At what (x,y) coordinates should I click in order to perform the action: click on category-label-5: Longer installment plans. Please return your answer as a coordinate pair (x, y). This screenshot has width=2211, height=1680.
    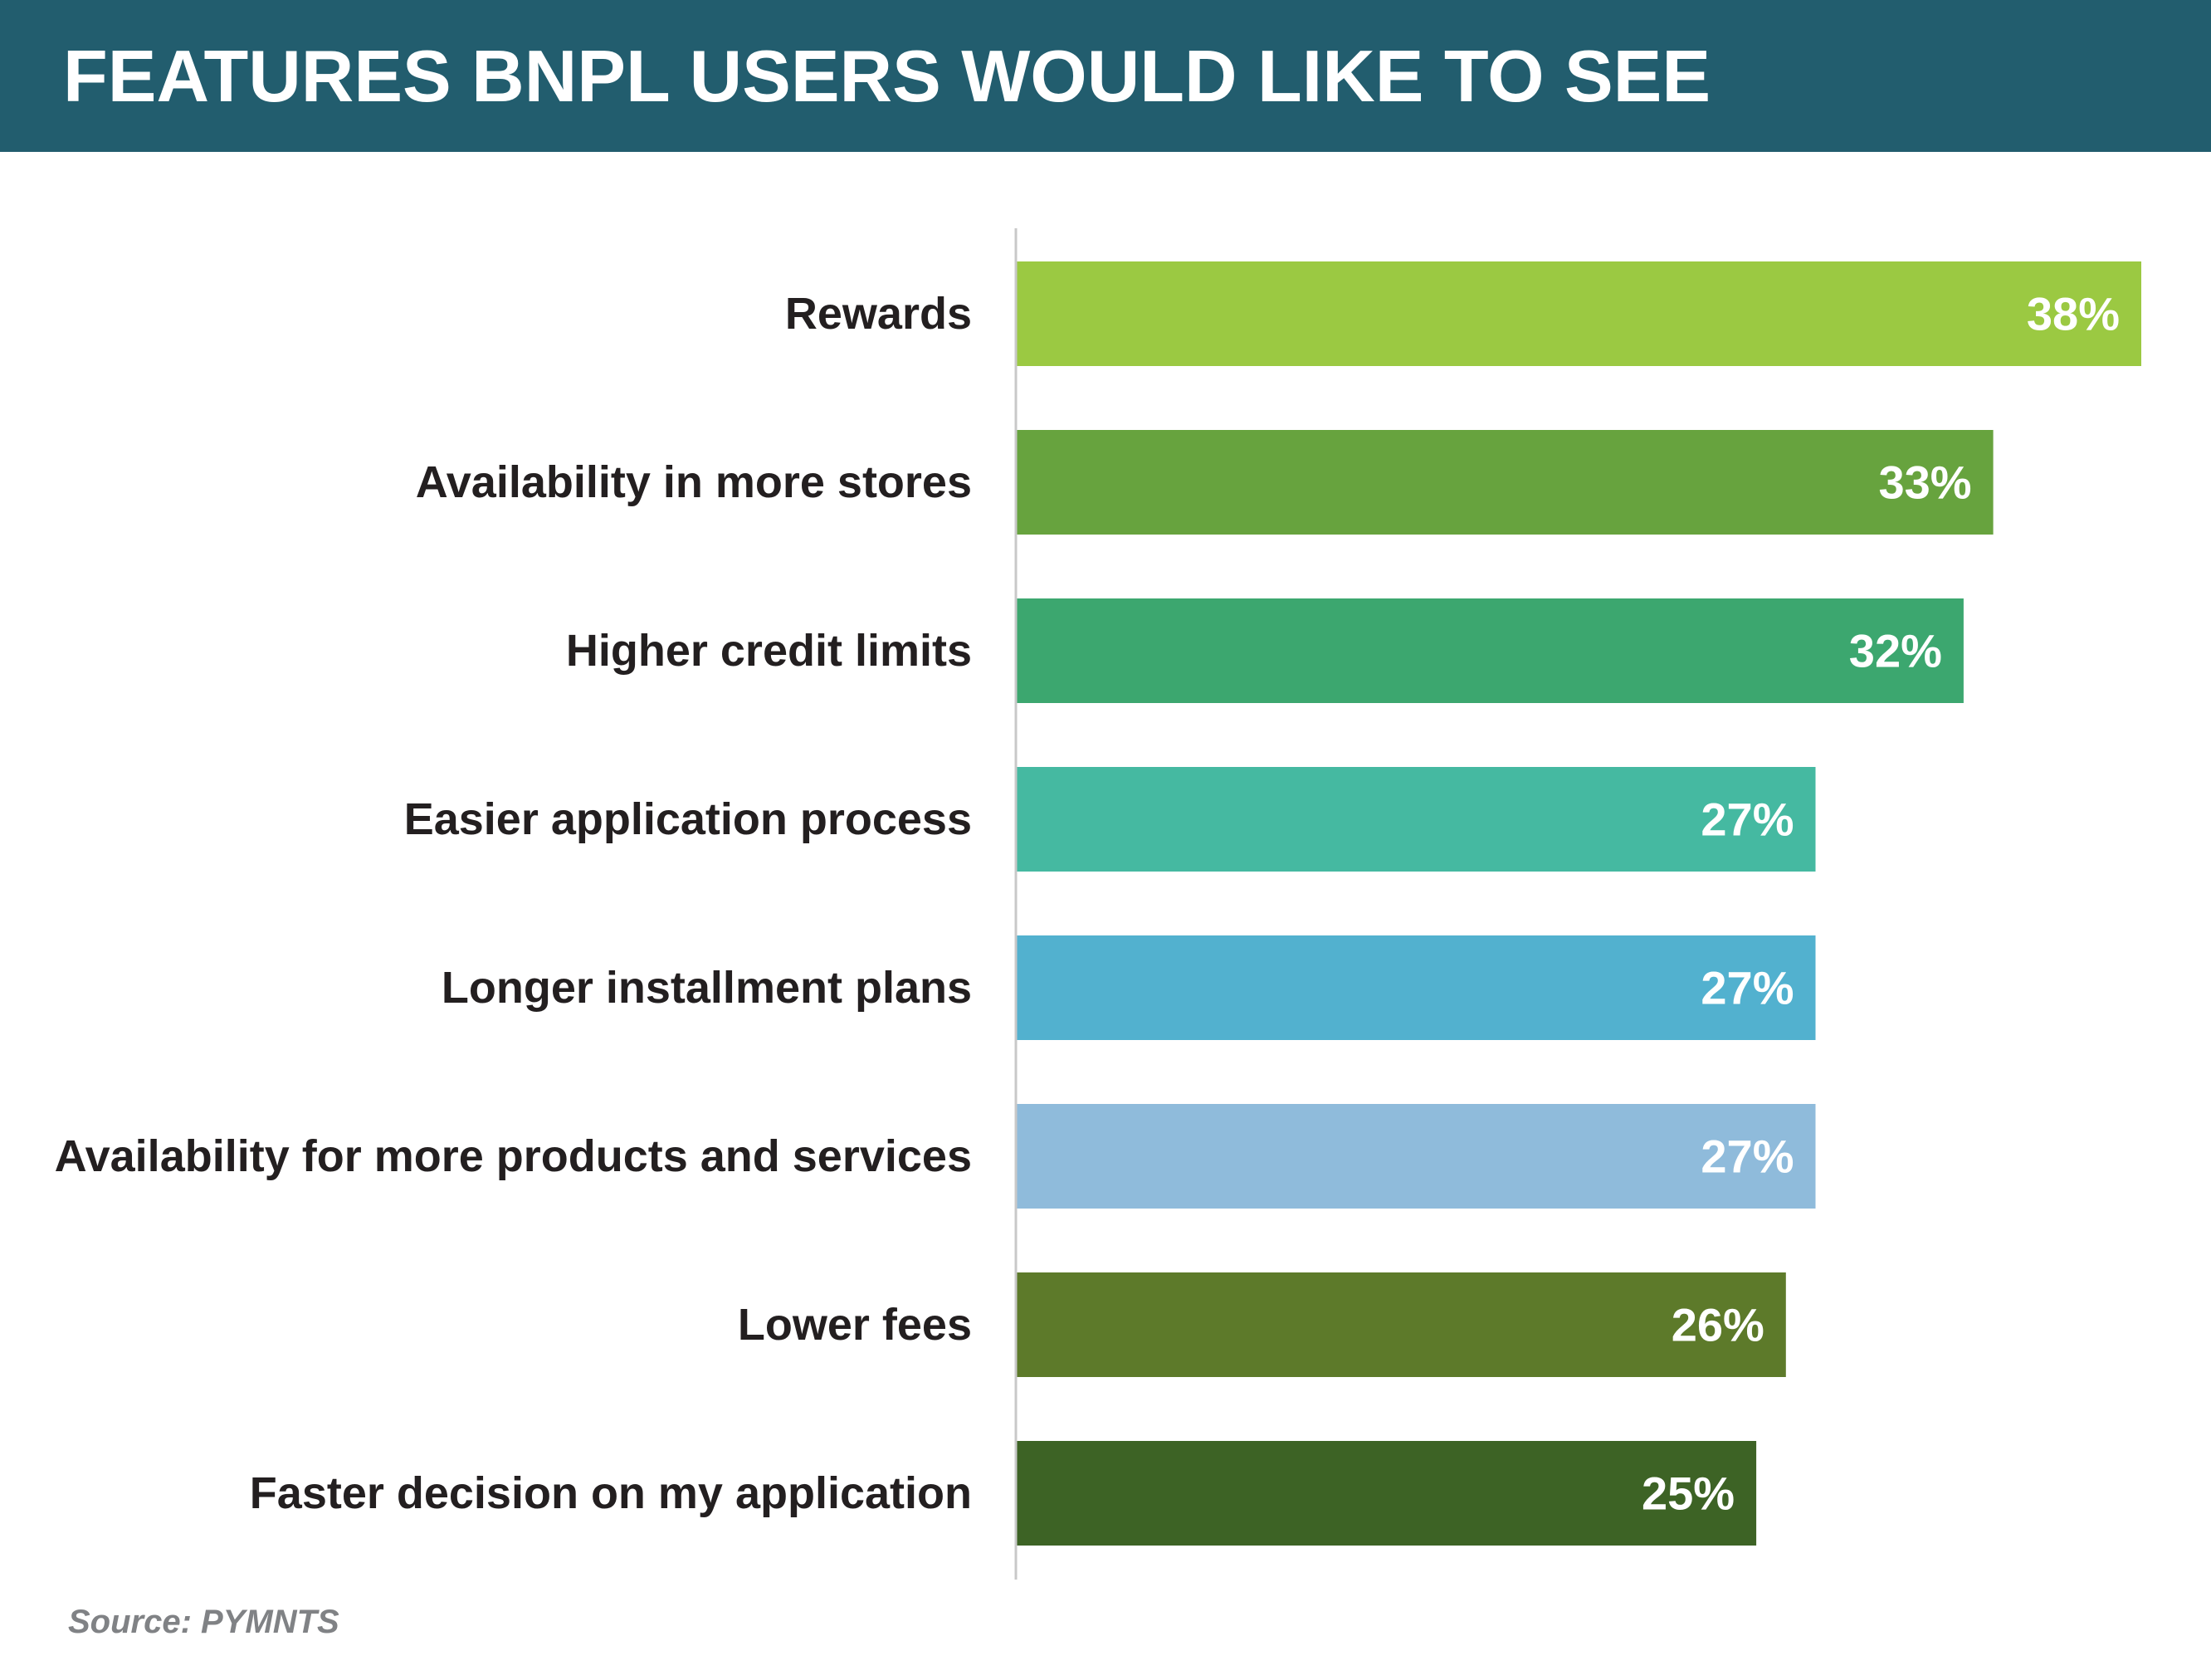
    Looking at the image, I should click on (707, 988).